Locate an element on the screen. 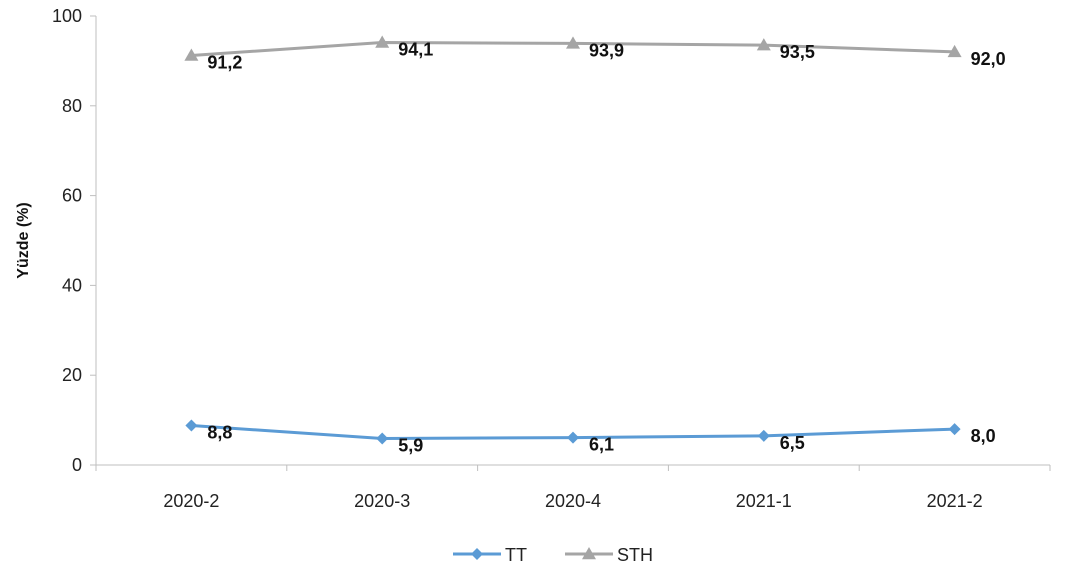 This screenshot has height=574, width=1071. legend-item-sth: STH is located at coordinates (609, 555).